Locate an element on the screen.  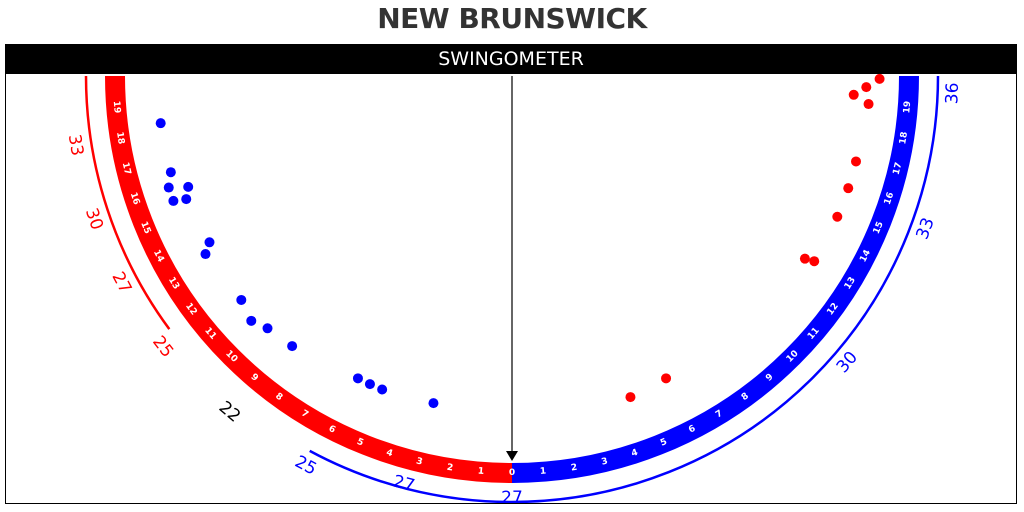
tick-right: 5 is located at coordinates (664, 443).